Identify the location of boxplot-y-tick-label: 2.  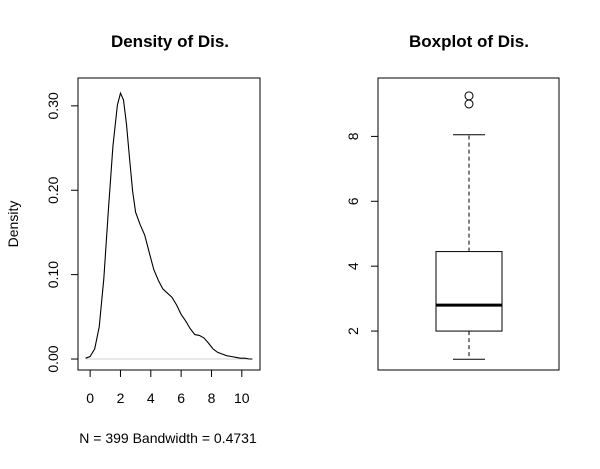
(353, 331).